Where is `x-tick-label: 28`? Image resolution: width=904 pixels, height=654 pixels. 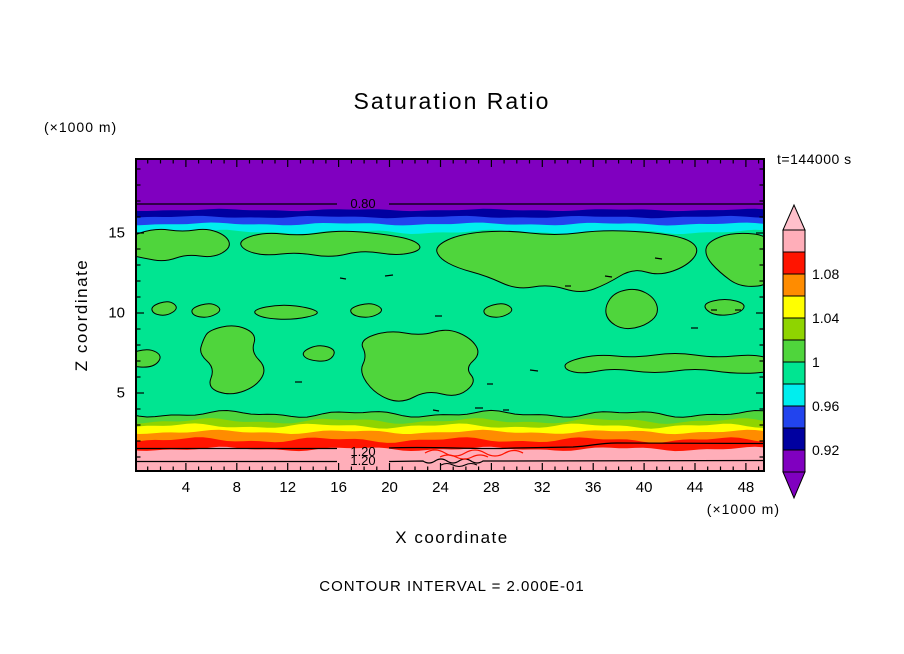 x-tick-label: 28 is located at coordinates (491, 487).